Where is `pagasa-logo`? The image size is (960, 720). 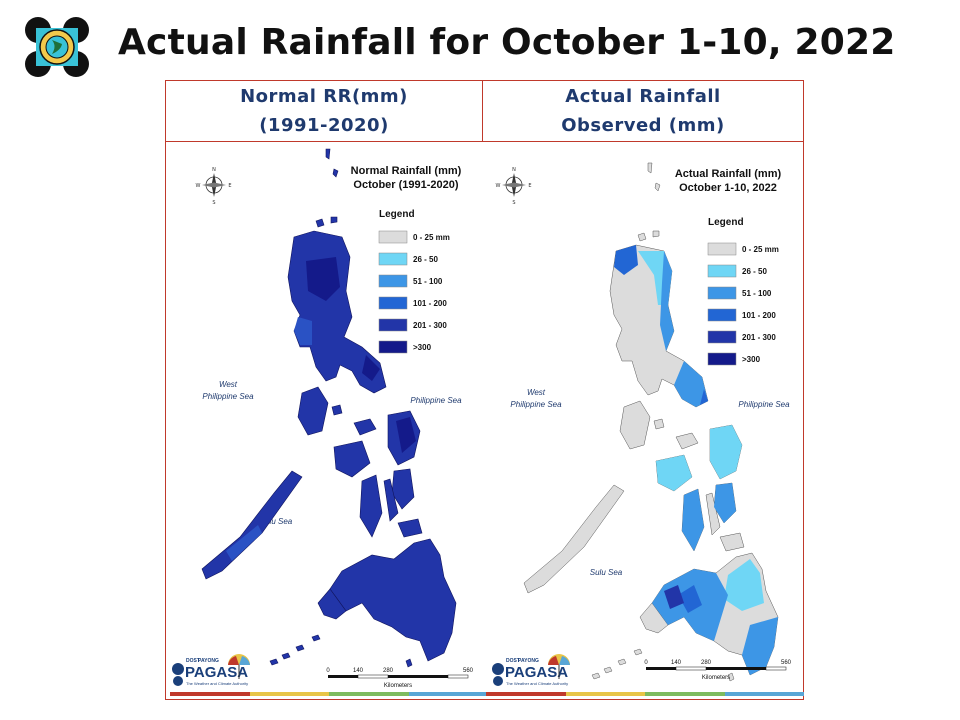 pagasa-logo is located at coordinates (57, 47).